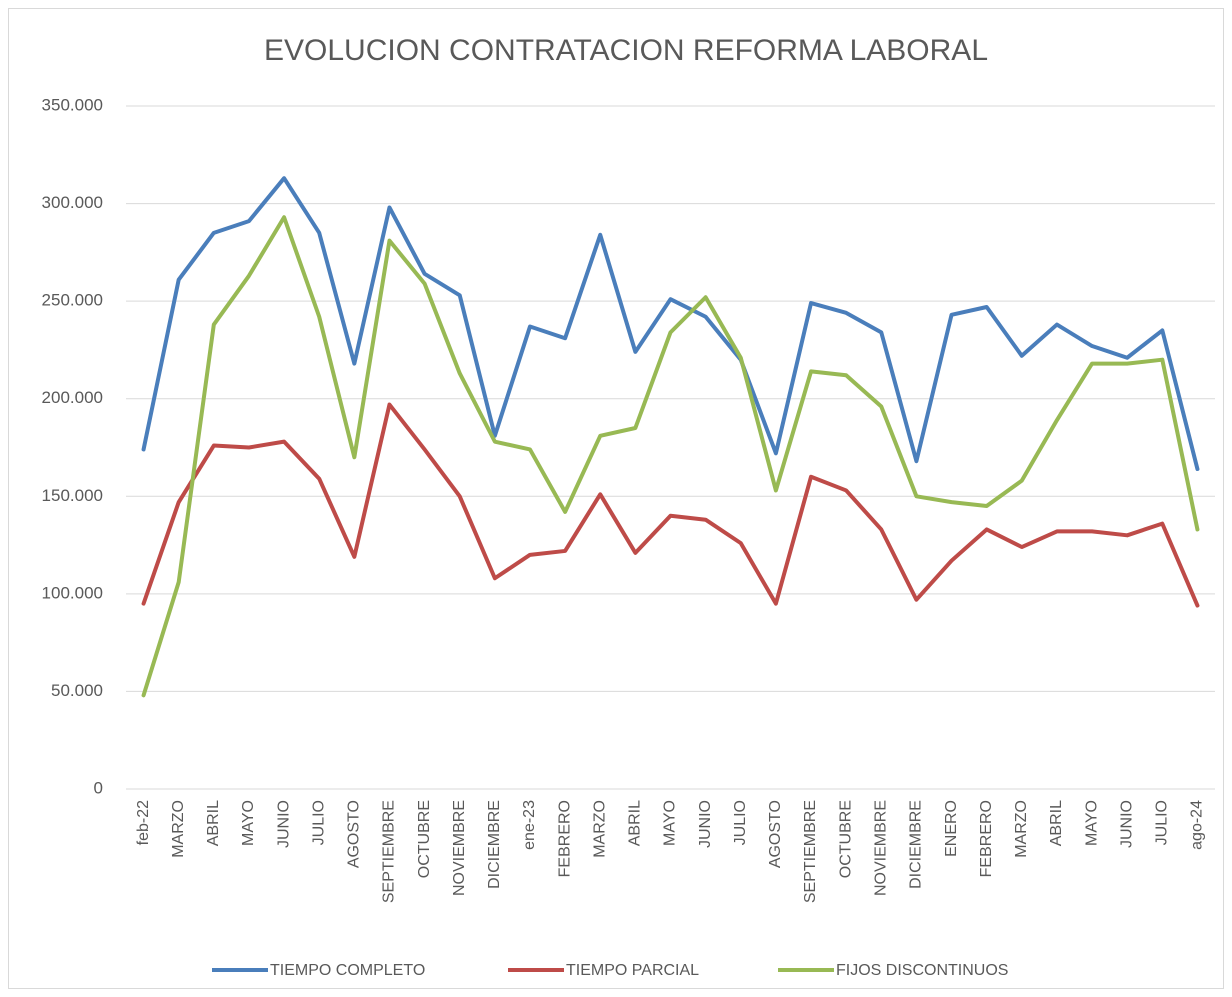 Image resolution: width=1232 pixels, height=997 pixels. I want to click on y-tick-label: 50.000, so click(77, 690).